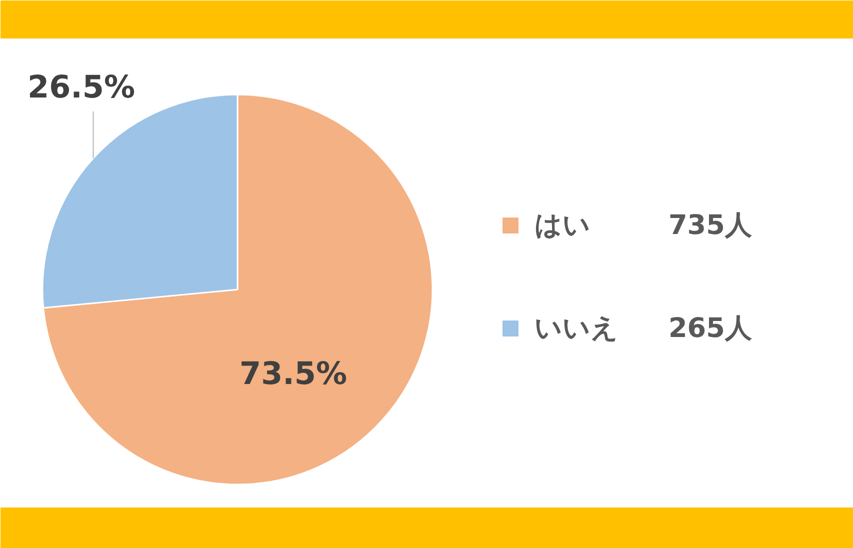 Image resolution: width=853 pixels, height=548 pixels. I want to click on legend-label: いいえ, so click(576, 328).